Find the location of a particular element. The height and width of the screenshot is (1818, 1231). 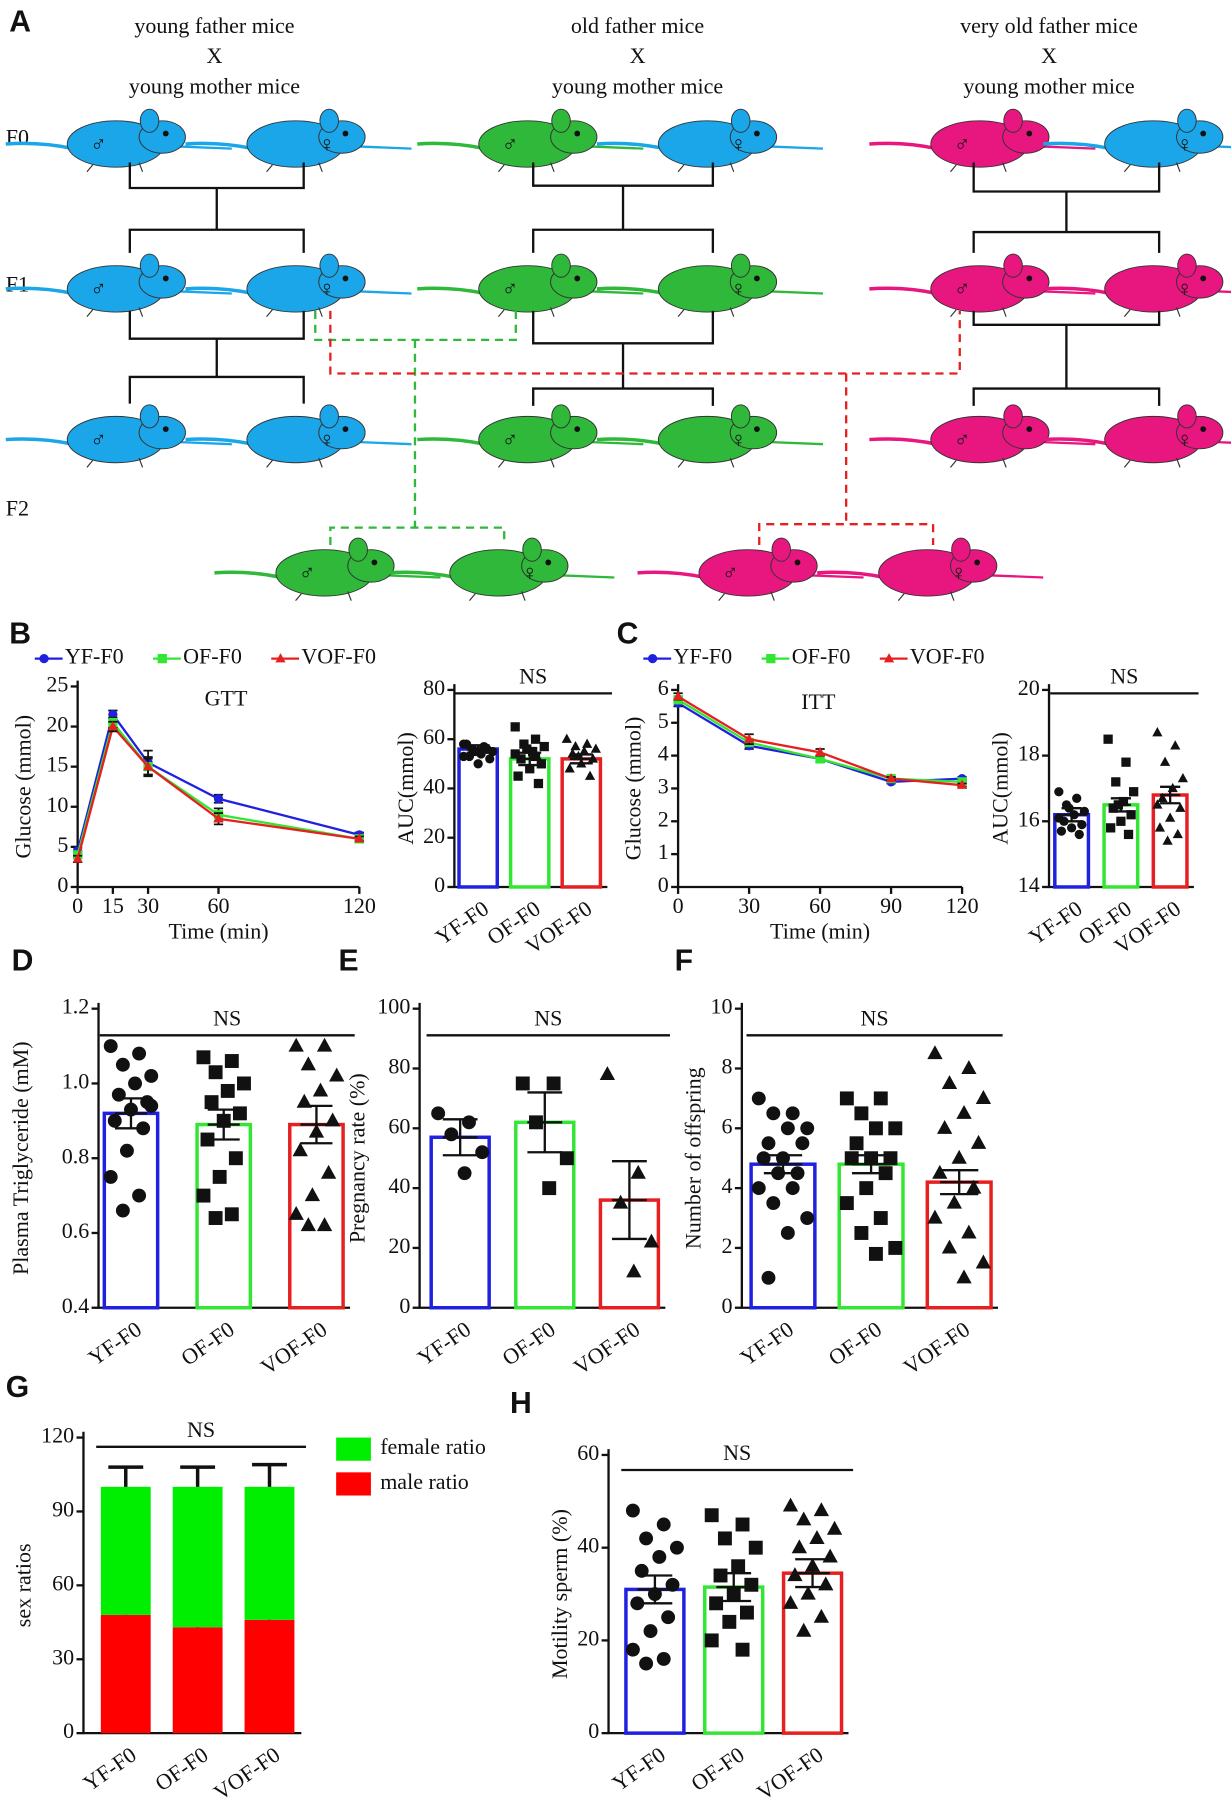

legend-label: VOF-F0 is located at coordinates (338, 656).